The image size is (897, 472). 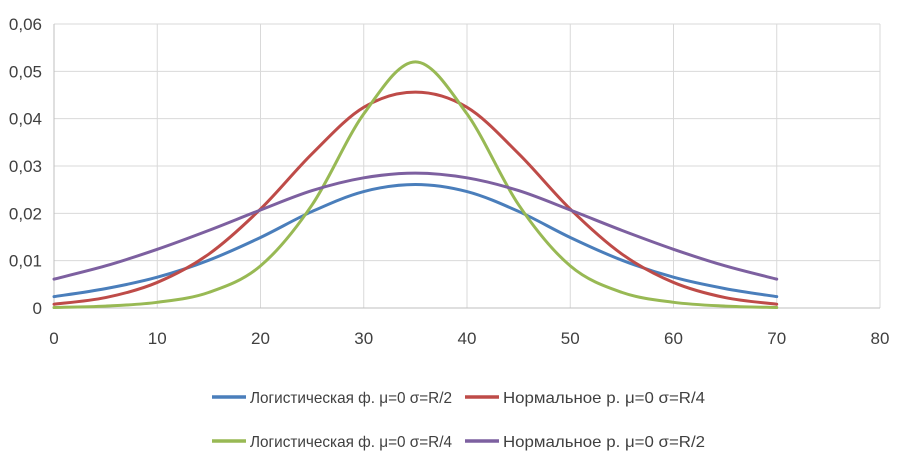 I want to click on legend-label-3: Логистическая ф. μ=0 σ=R/4, so click(x=351, y=442).